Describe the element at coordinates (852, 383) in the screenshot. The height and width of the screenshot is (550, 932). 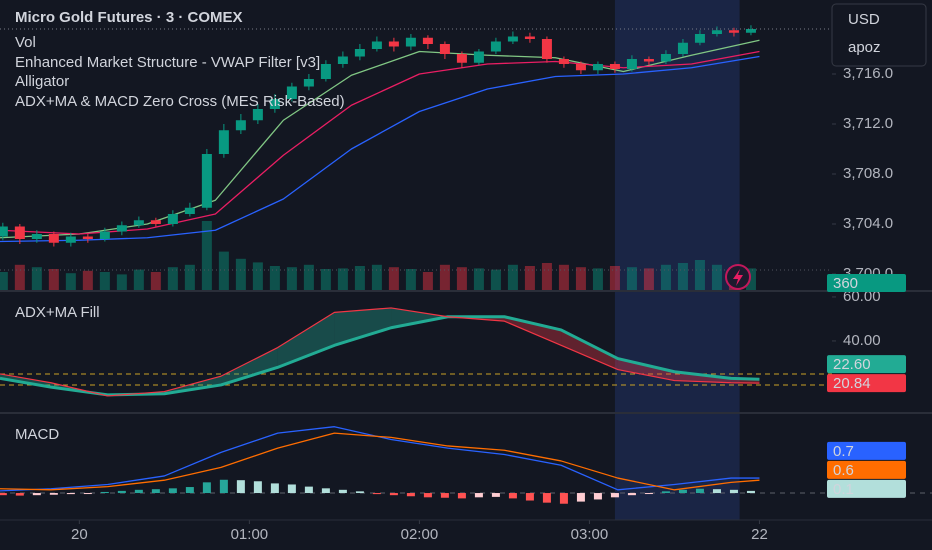
I see `value-label: 20.84` at that location.